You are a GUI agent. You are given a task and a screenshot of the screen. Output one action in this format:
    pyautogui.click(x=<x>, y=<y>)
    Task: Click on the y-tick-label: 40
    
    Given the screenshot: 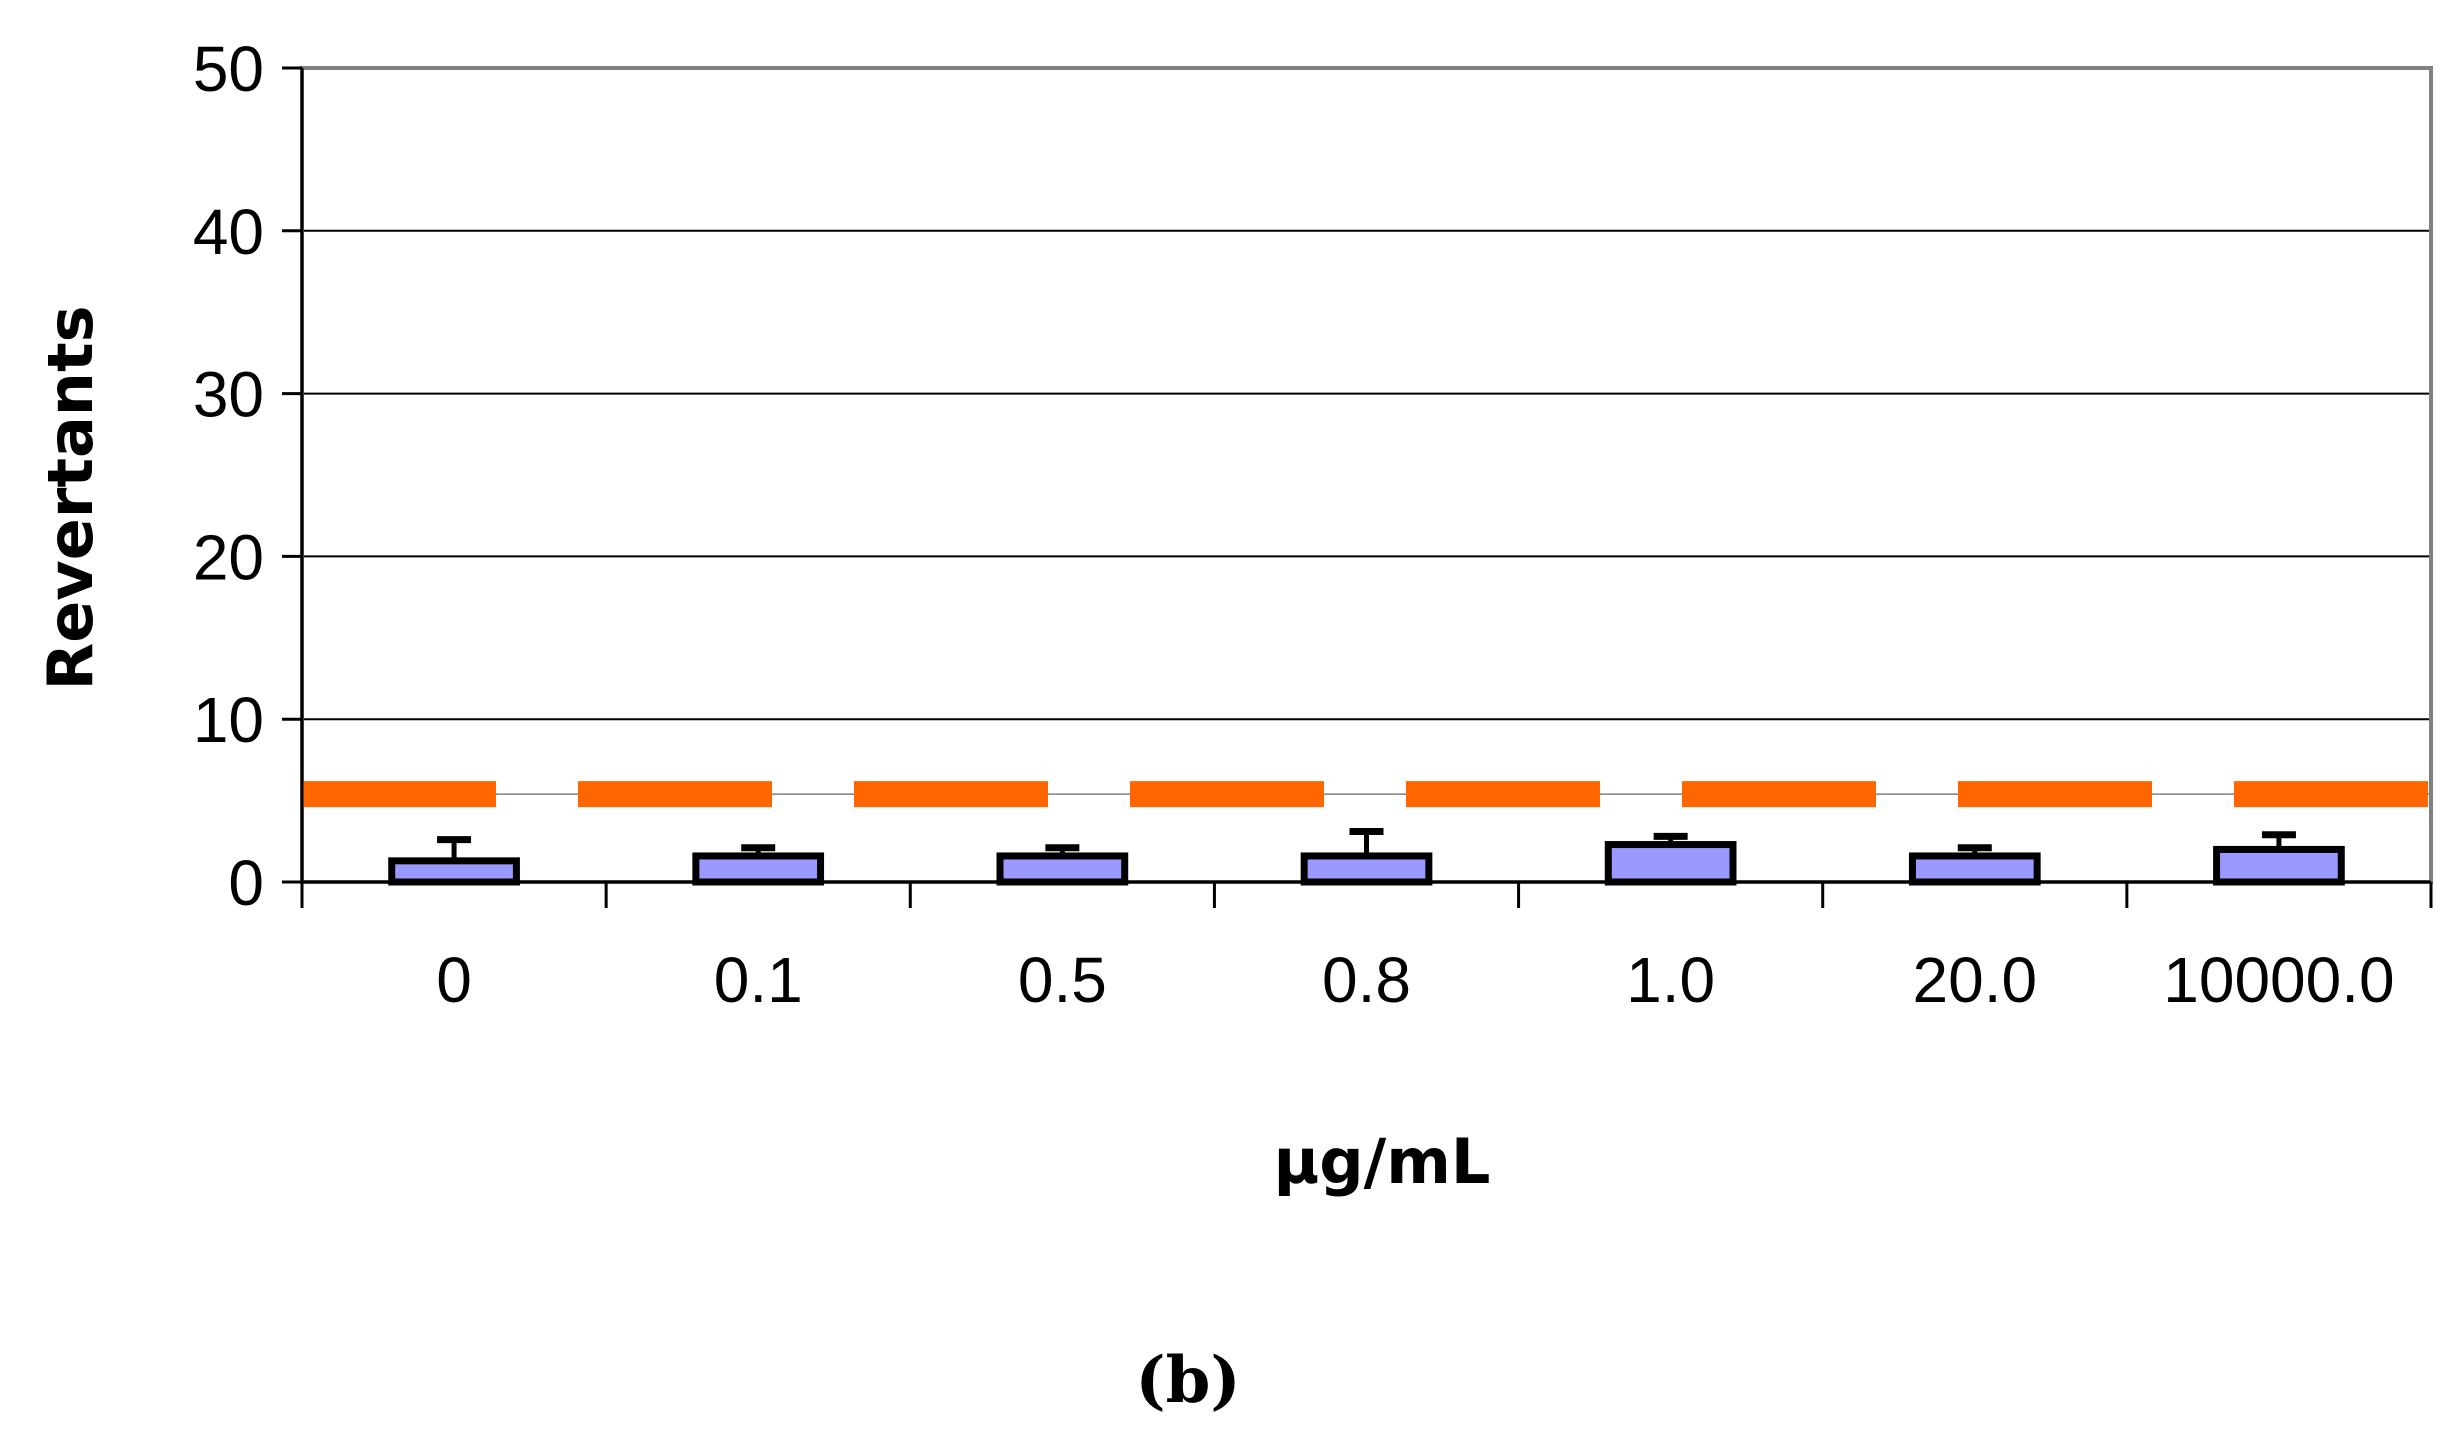 What is the action you would take?
    pyautogui.click(x=228, y=232)
    